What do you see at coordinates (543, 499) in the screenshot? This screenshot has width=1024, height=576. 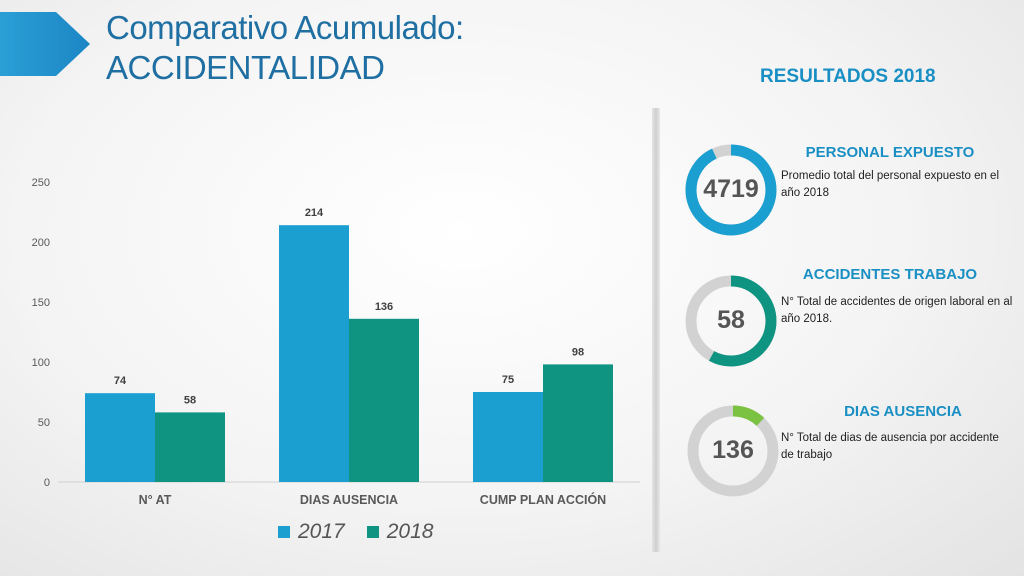 I see `x-tick-label: CUMP PLAN ACCIÓN` at bounding box center [543, 499].